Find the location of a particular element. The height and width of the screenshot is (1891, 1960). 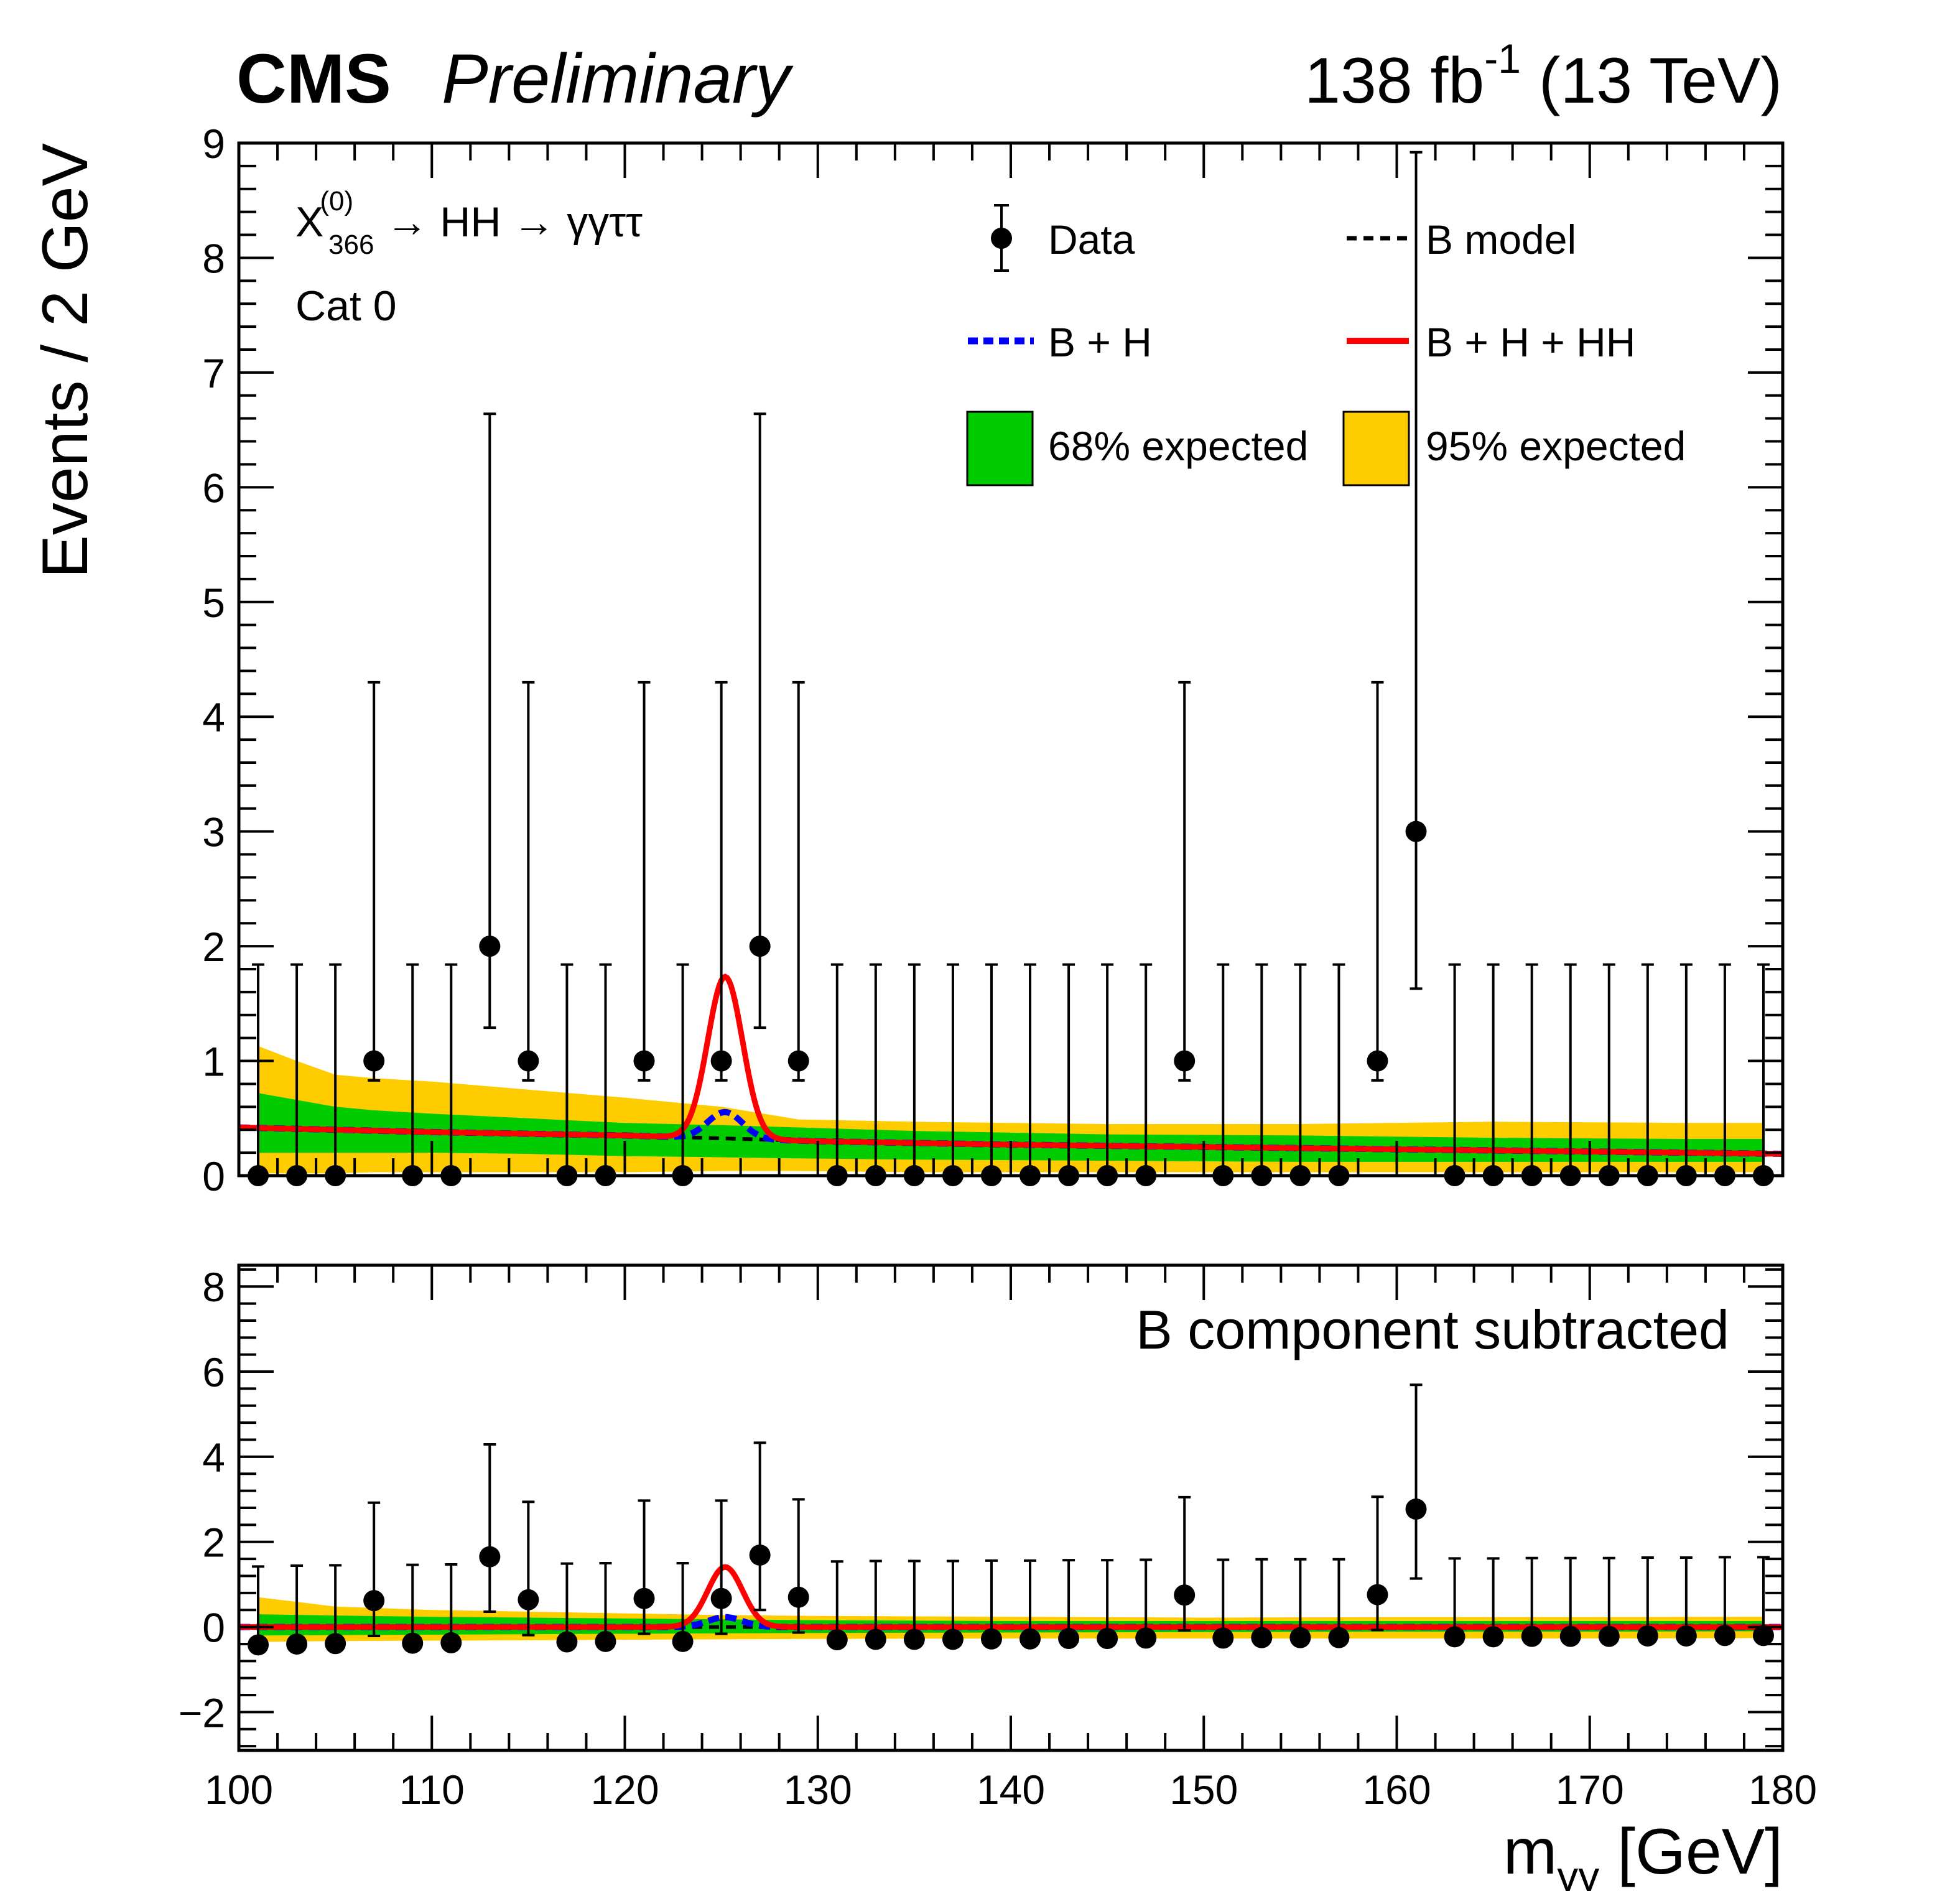

subtracted-label: B component subtracted is located at coordinates (1432, 1329).